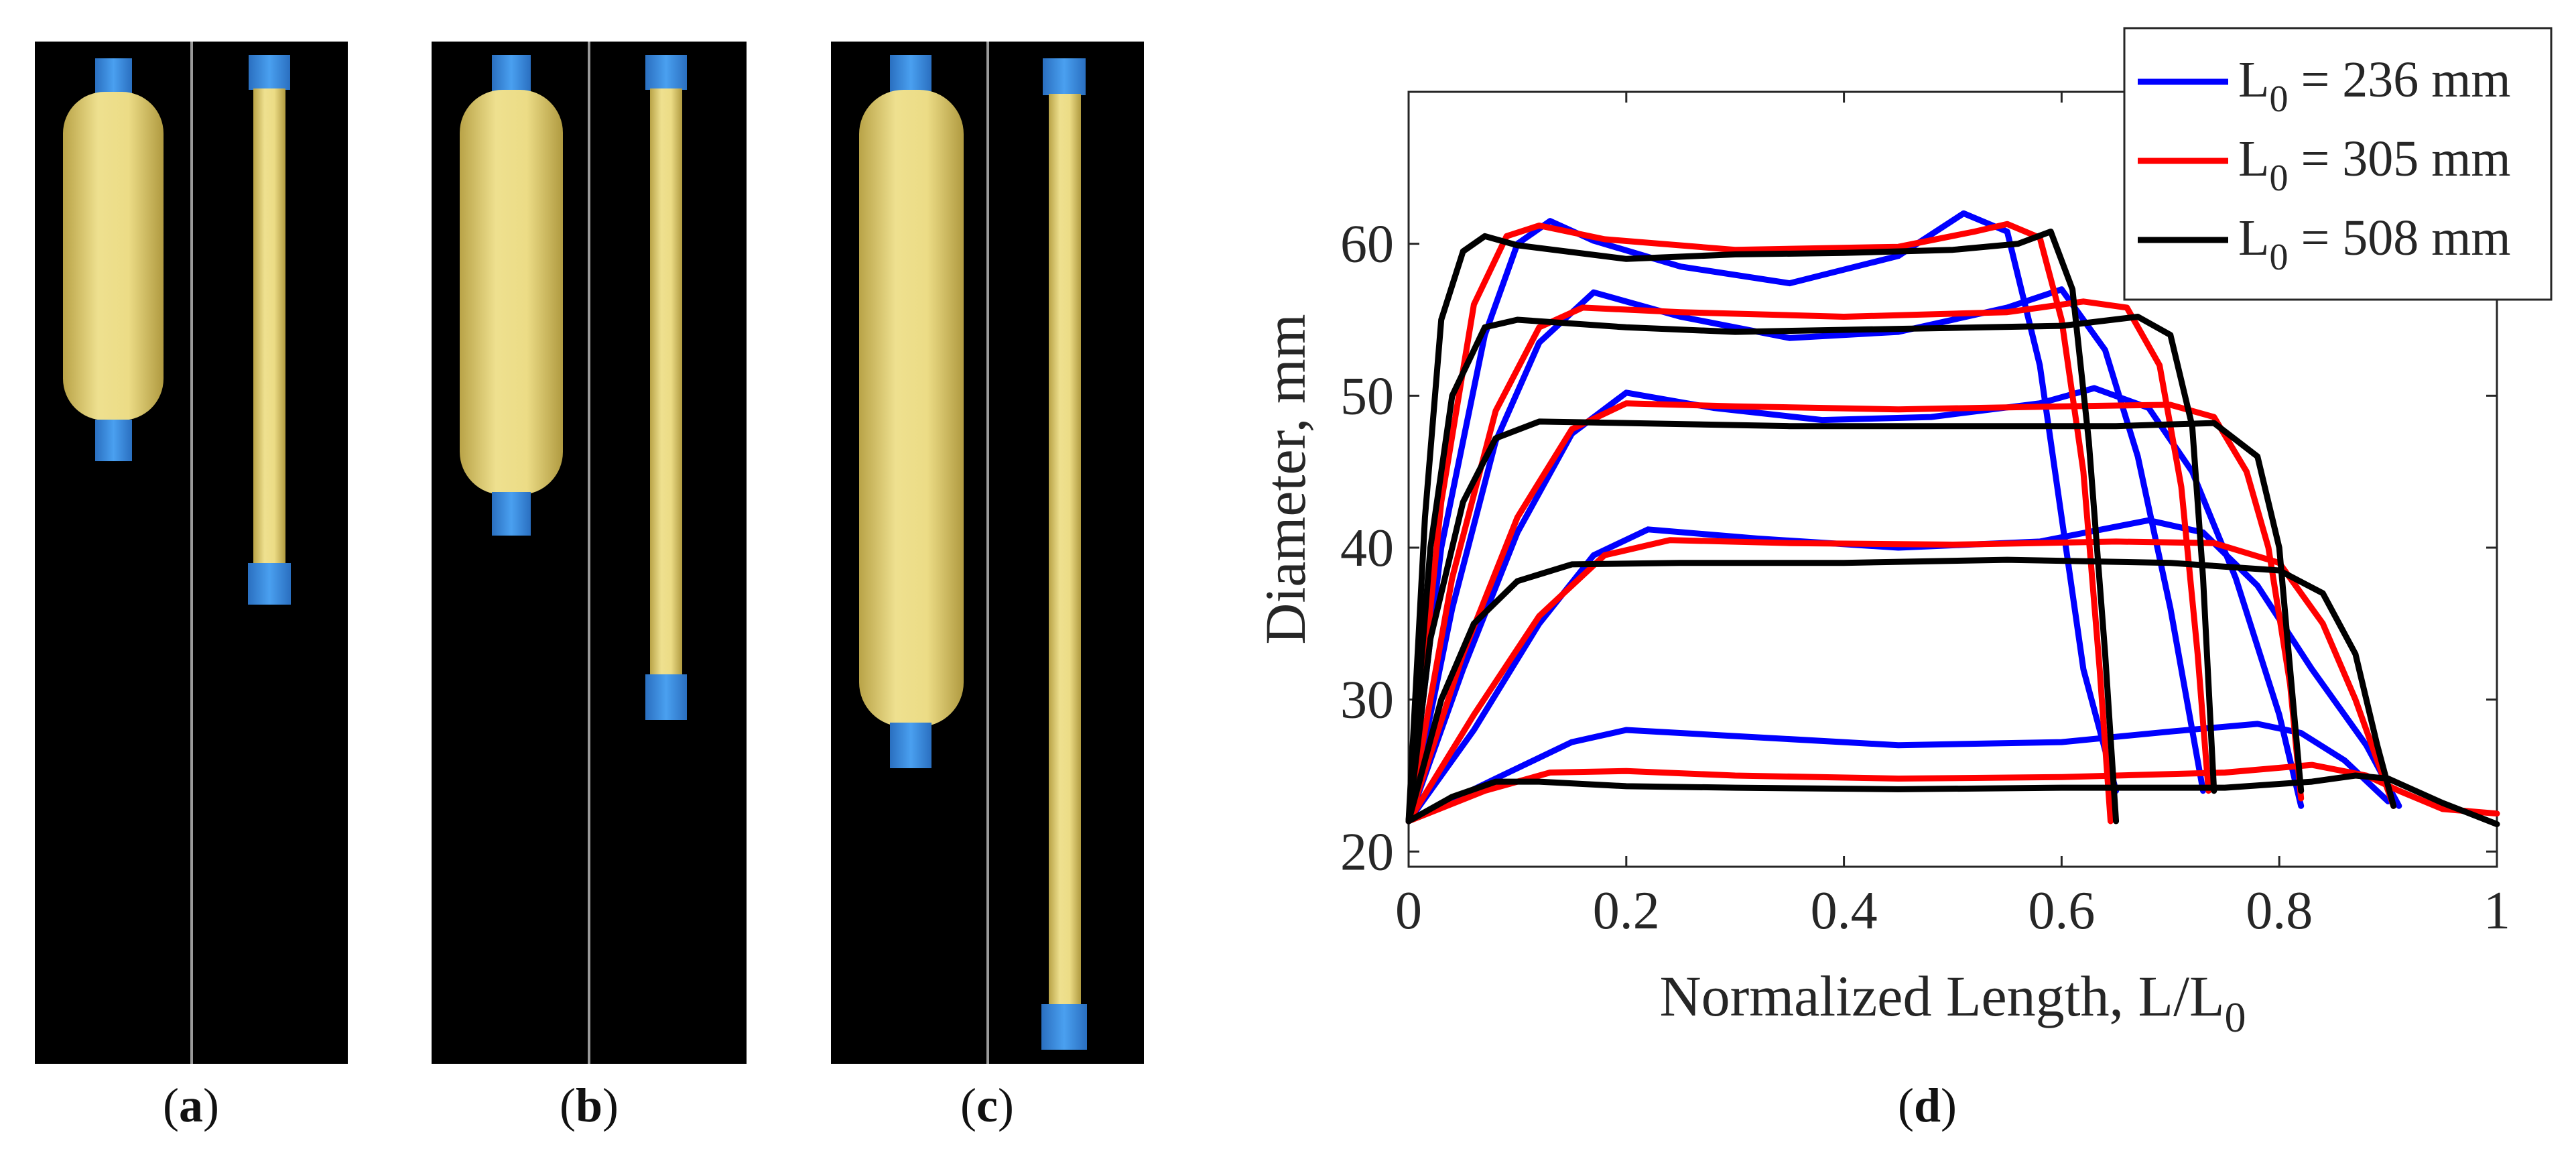  I want to click on y-tick-label: 30, so click(1367, 700).